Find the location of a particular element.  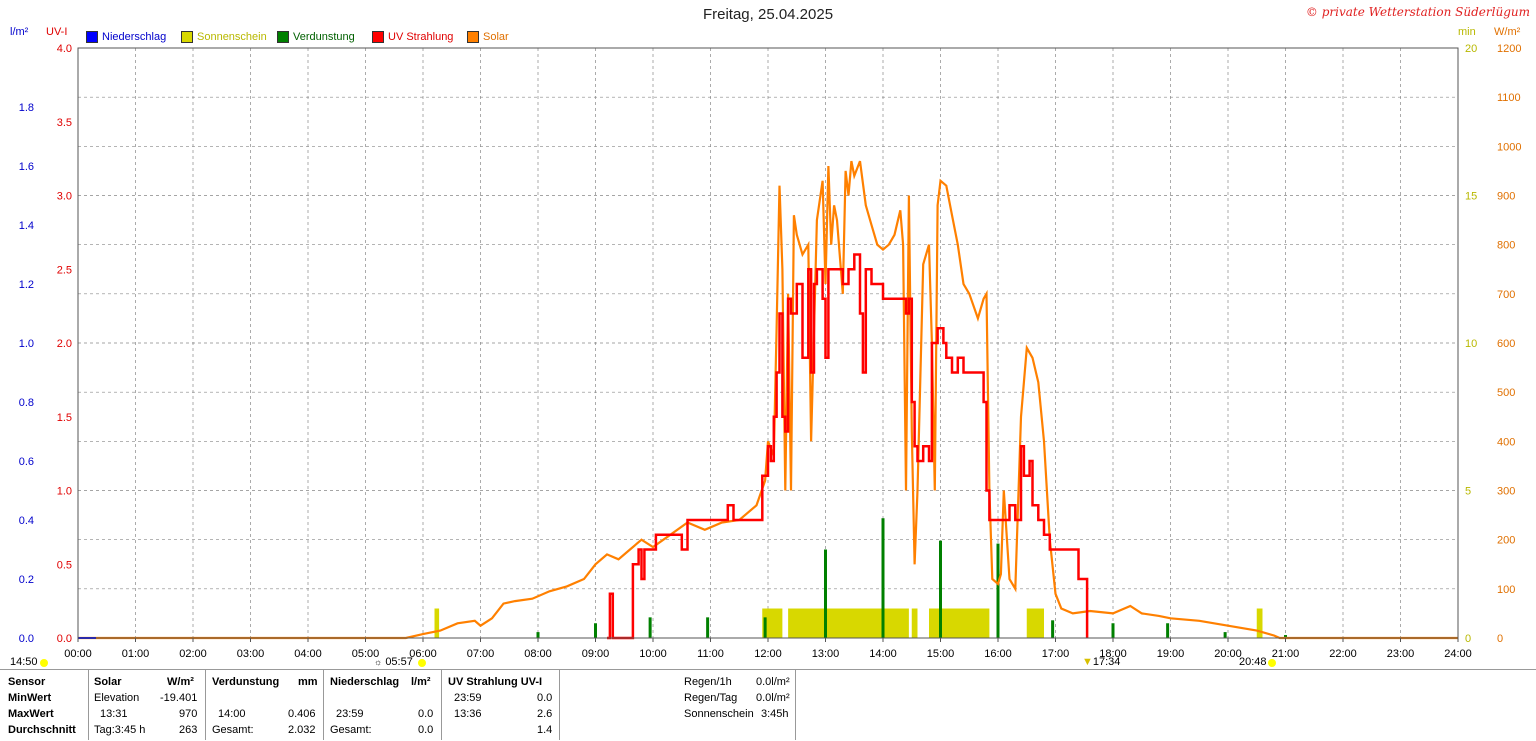

legend-solar: Solar is located at coordinates (488, 37).